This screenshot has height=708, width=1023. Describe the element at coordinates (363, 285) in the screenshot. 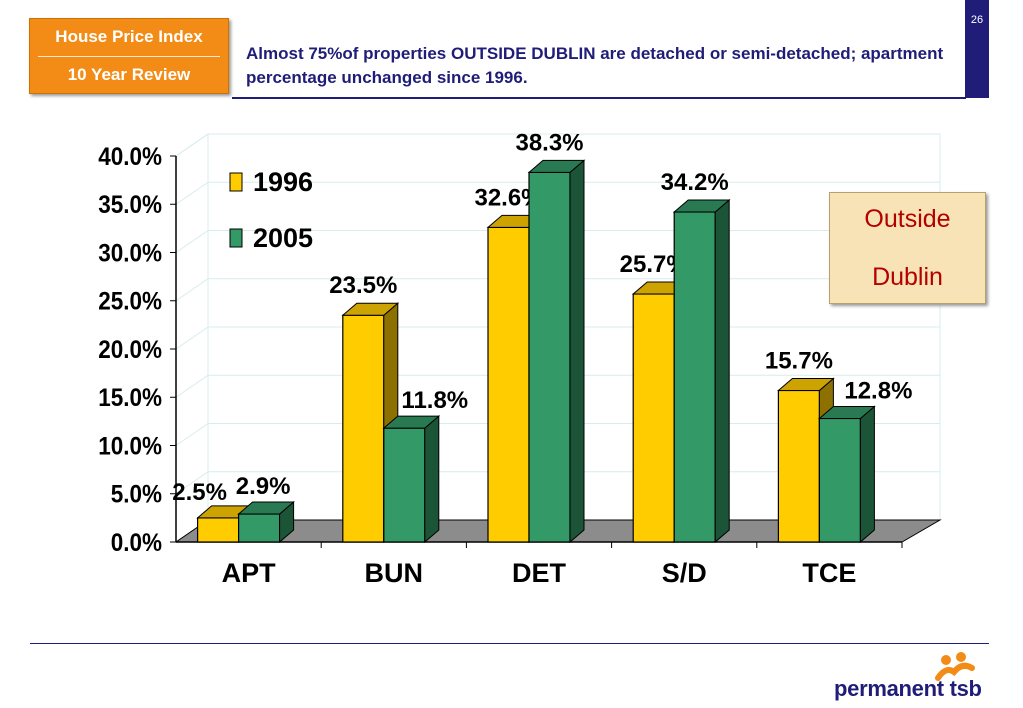

I see `data-label: 23.5%` at that location.